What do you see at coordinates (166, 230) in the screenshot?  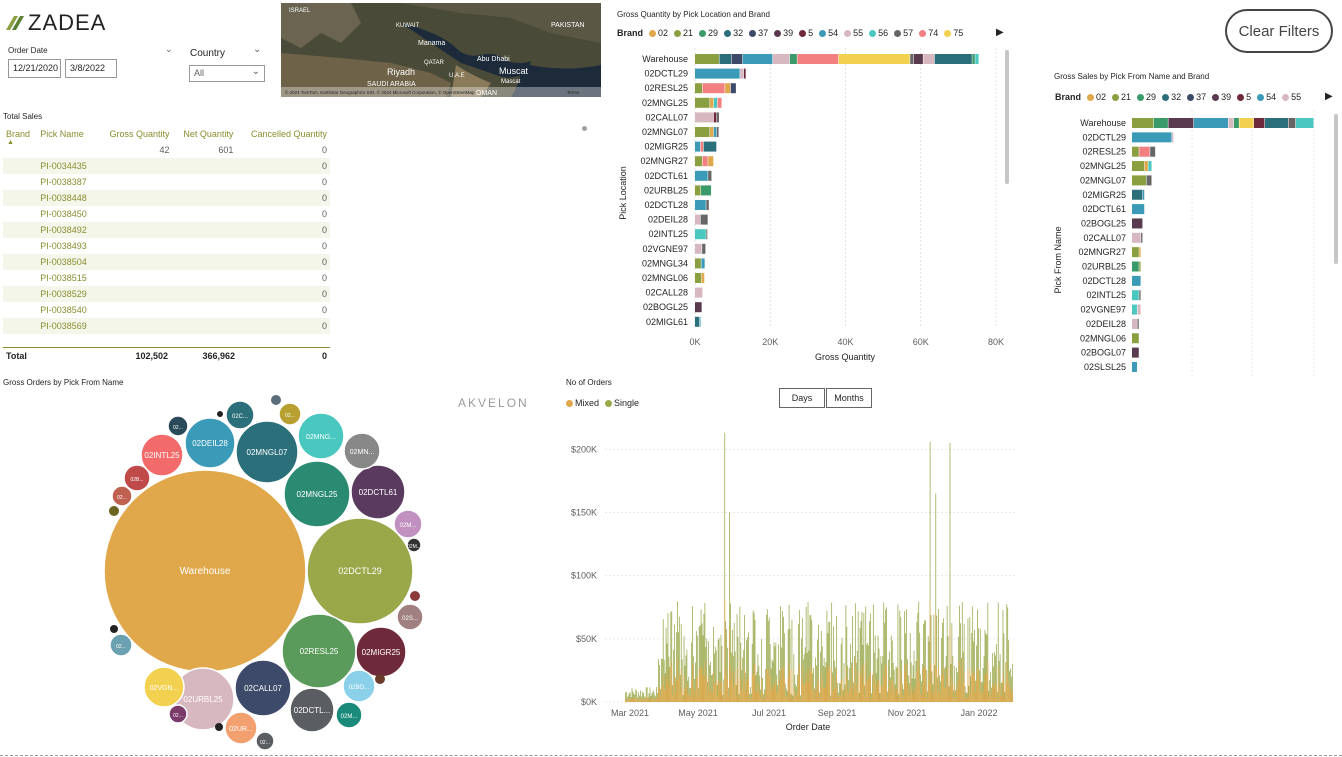 I see `table-row: PI-0038492 0` at bounding box center [166, 230].